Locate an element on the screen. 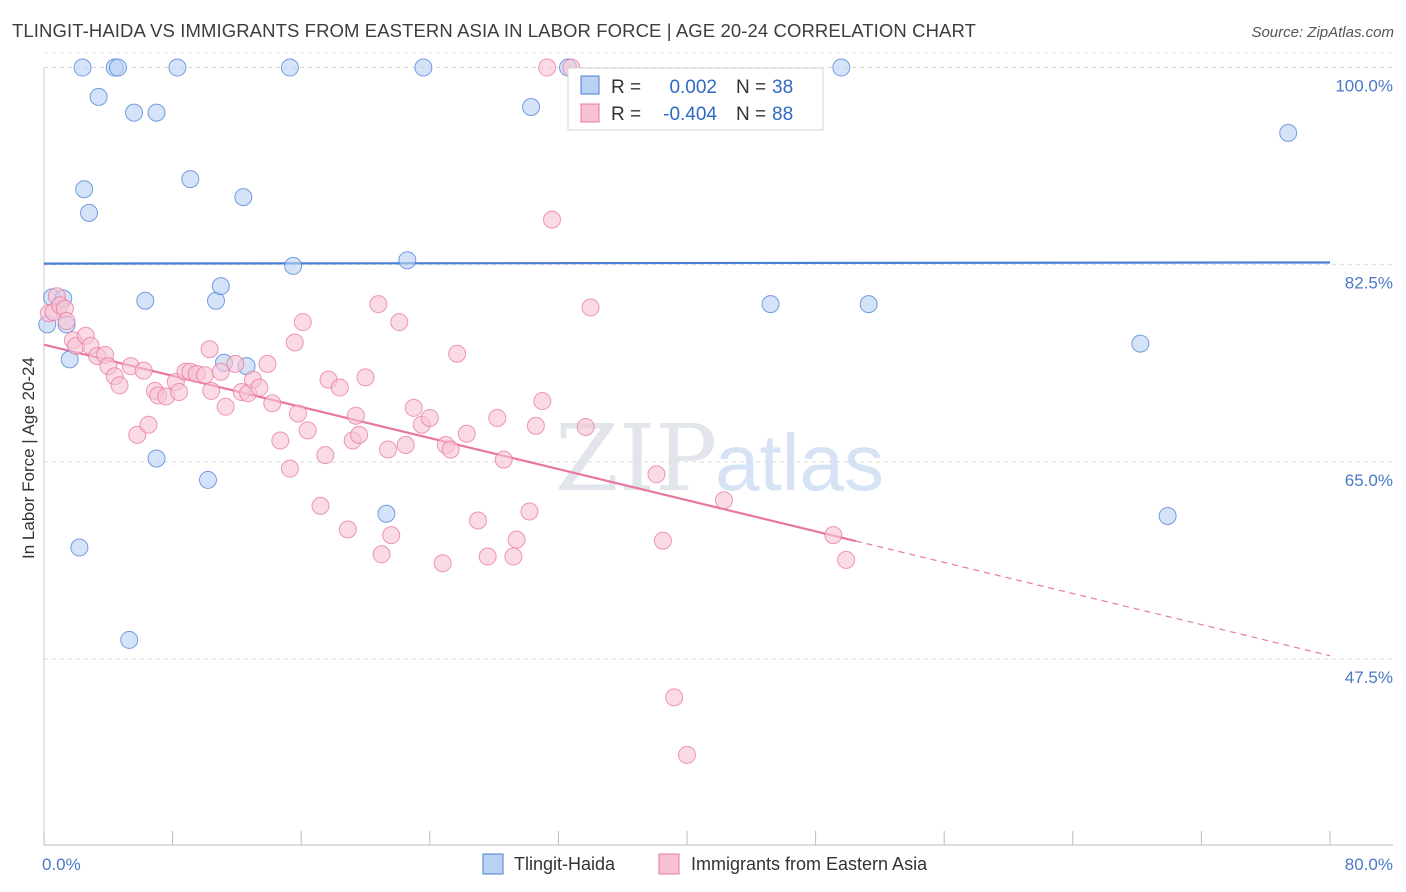 This screenshot has height=892, width=1406. stats-n-label-2: N = is located at coordinates (751, 114).